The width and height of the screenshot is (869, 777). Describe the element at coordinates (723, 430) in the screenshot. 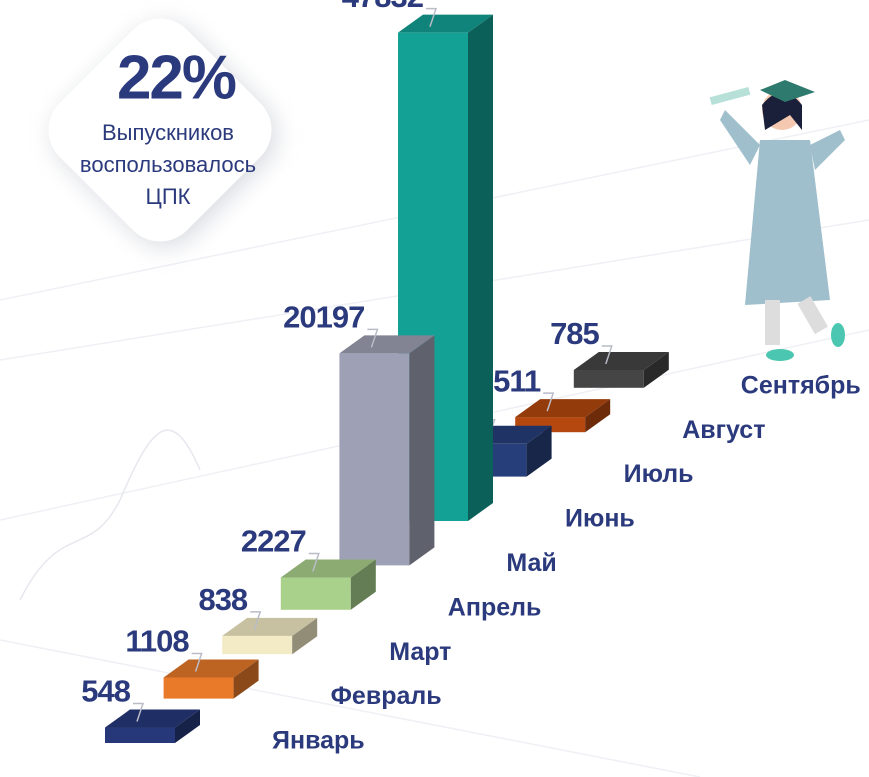

I see `month-label: Август` at that location.